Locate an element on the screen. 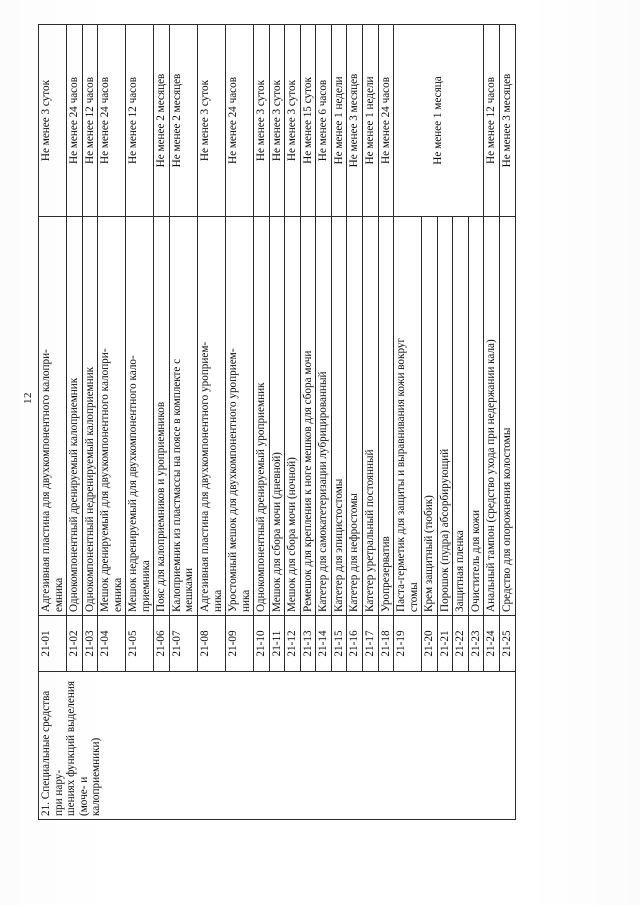 The height and width of the screenshot is (905, 640). item-name-cell: Катетер для эпицистостомы is located at coordinates (339, 416).